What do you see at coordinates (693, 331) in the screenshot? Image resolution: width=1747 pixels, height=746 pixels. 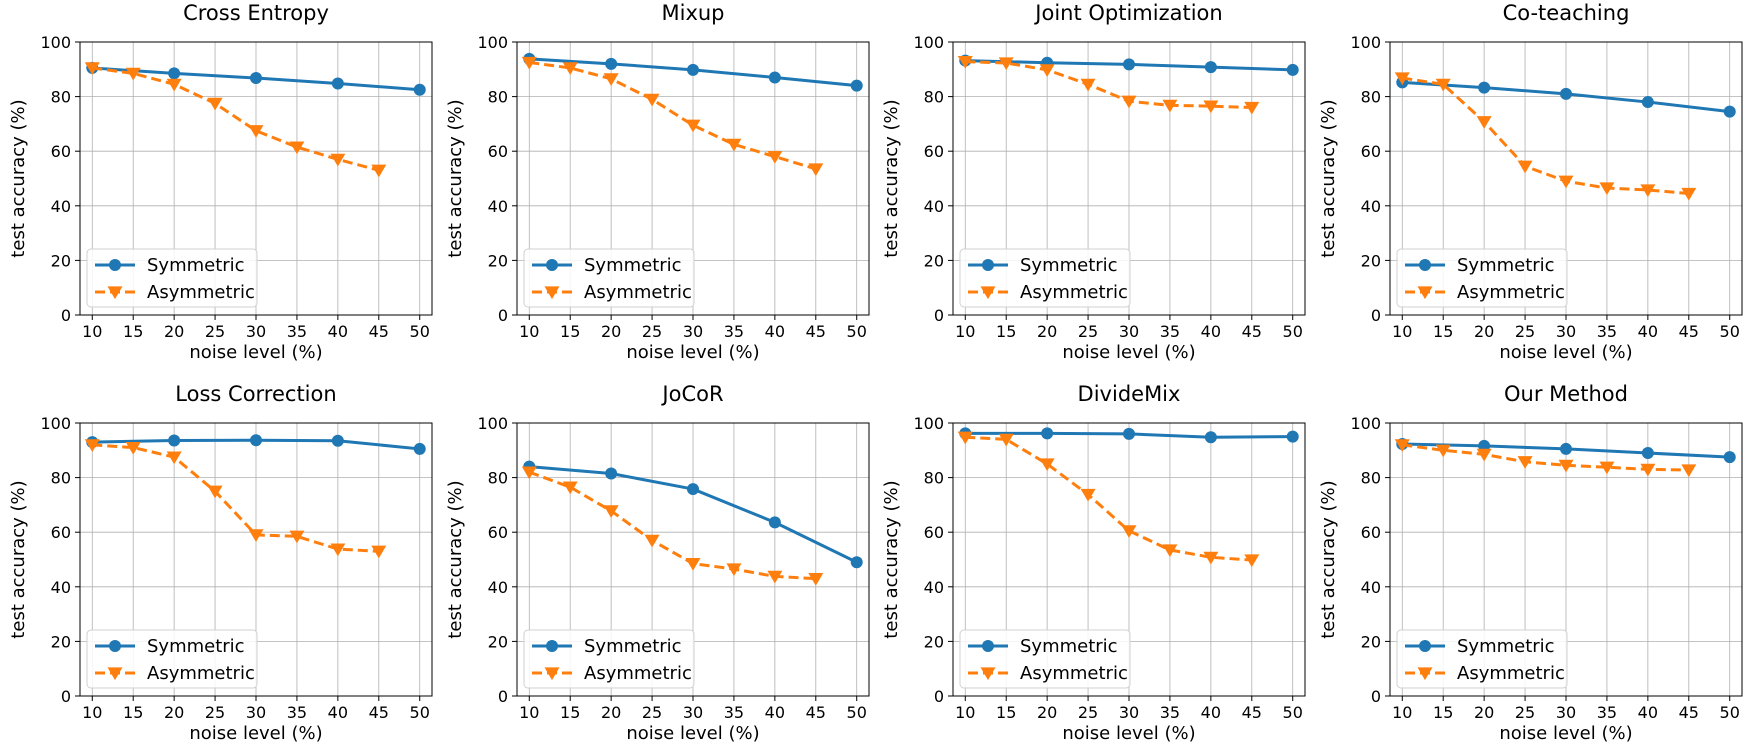 I see `x-tick-label: 30` at bounding box center [693, 331].